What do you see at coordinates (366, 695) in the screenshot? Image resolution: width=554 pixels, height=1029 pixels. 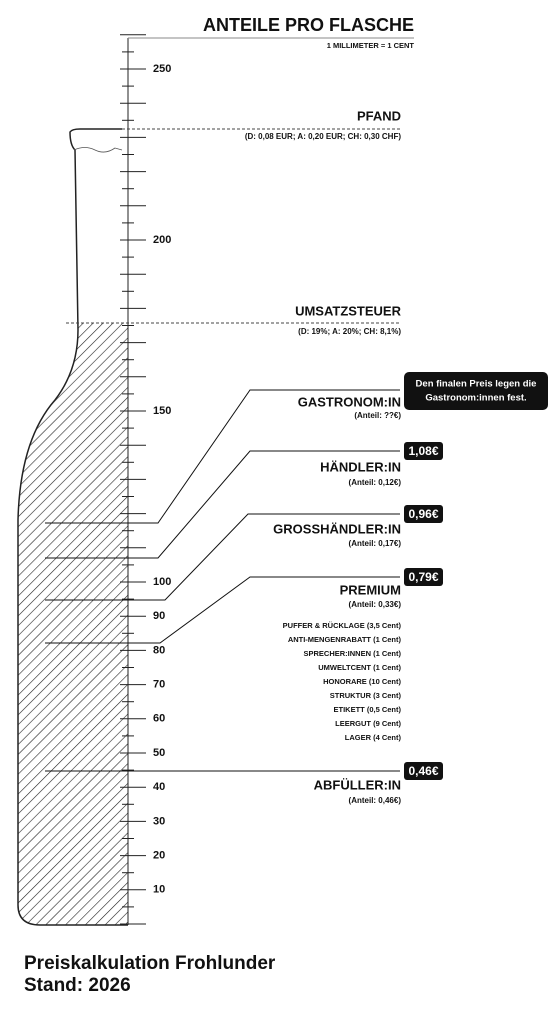 I see `premium-item: STRUKTUR (3 Cent)` at bounding box center [366, 695].